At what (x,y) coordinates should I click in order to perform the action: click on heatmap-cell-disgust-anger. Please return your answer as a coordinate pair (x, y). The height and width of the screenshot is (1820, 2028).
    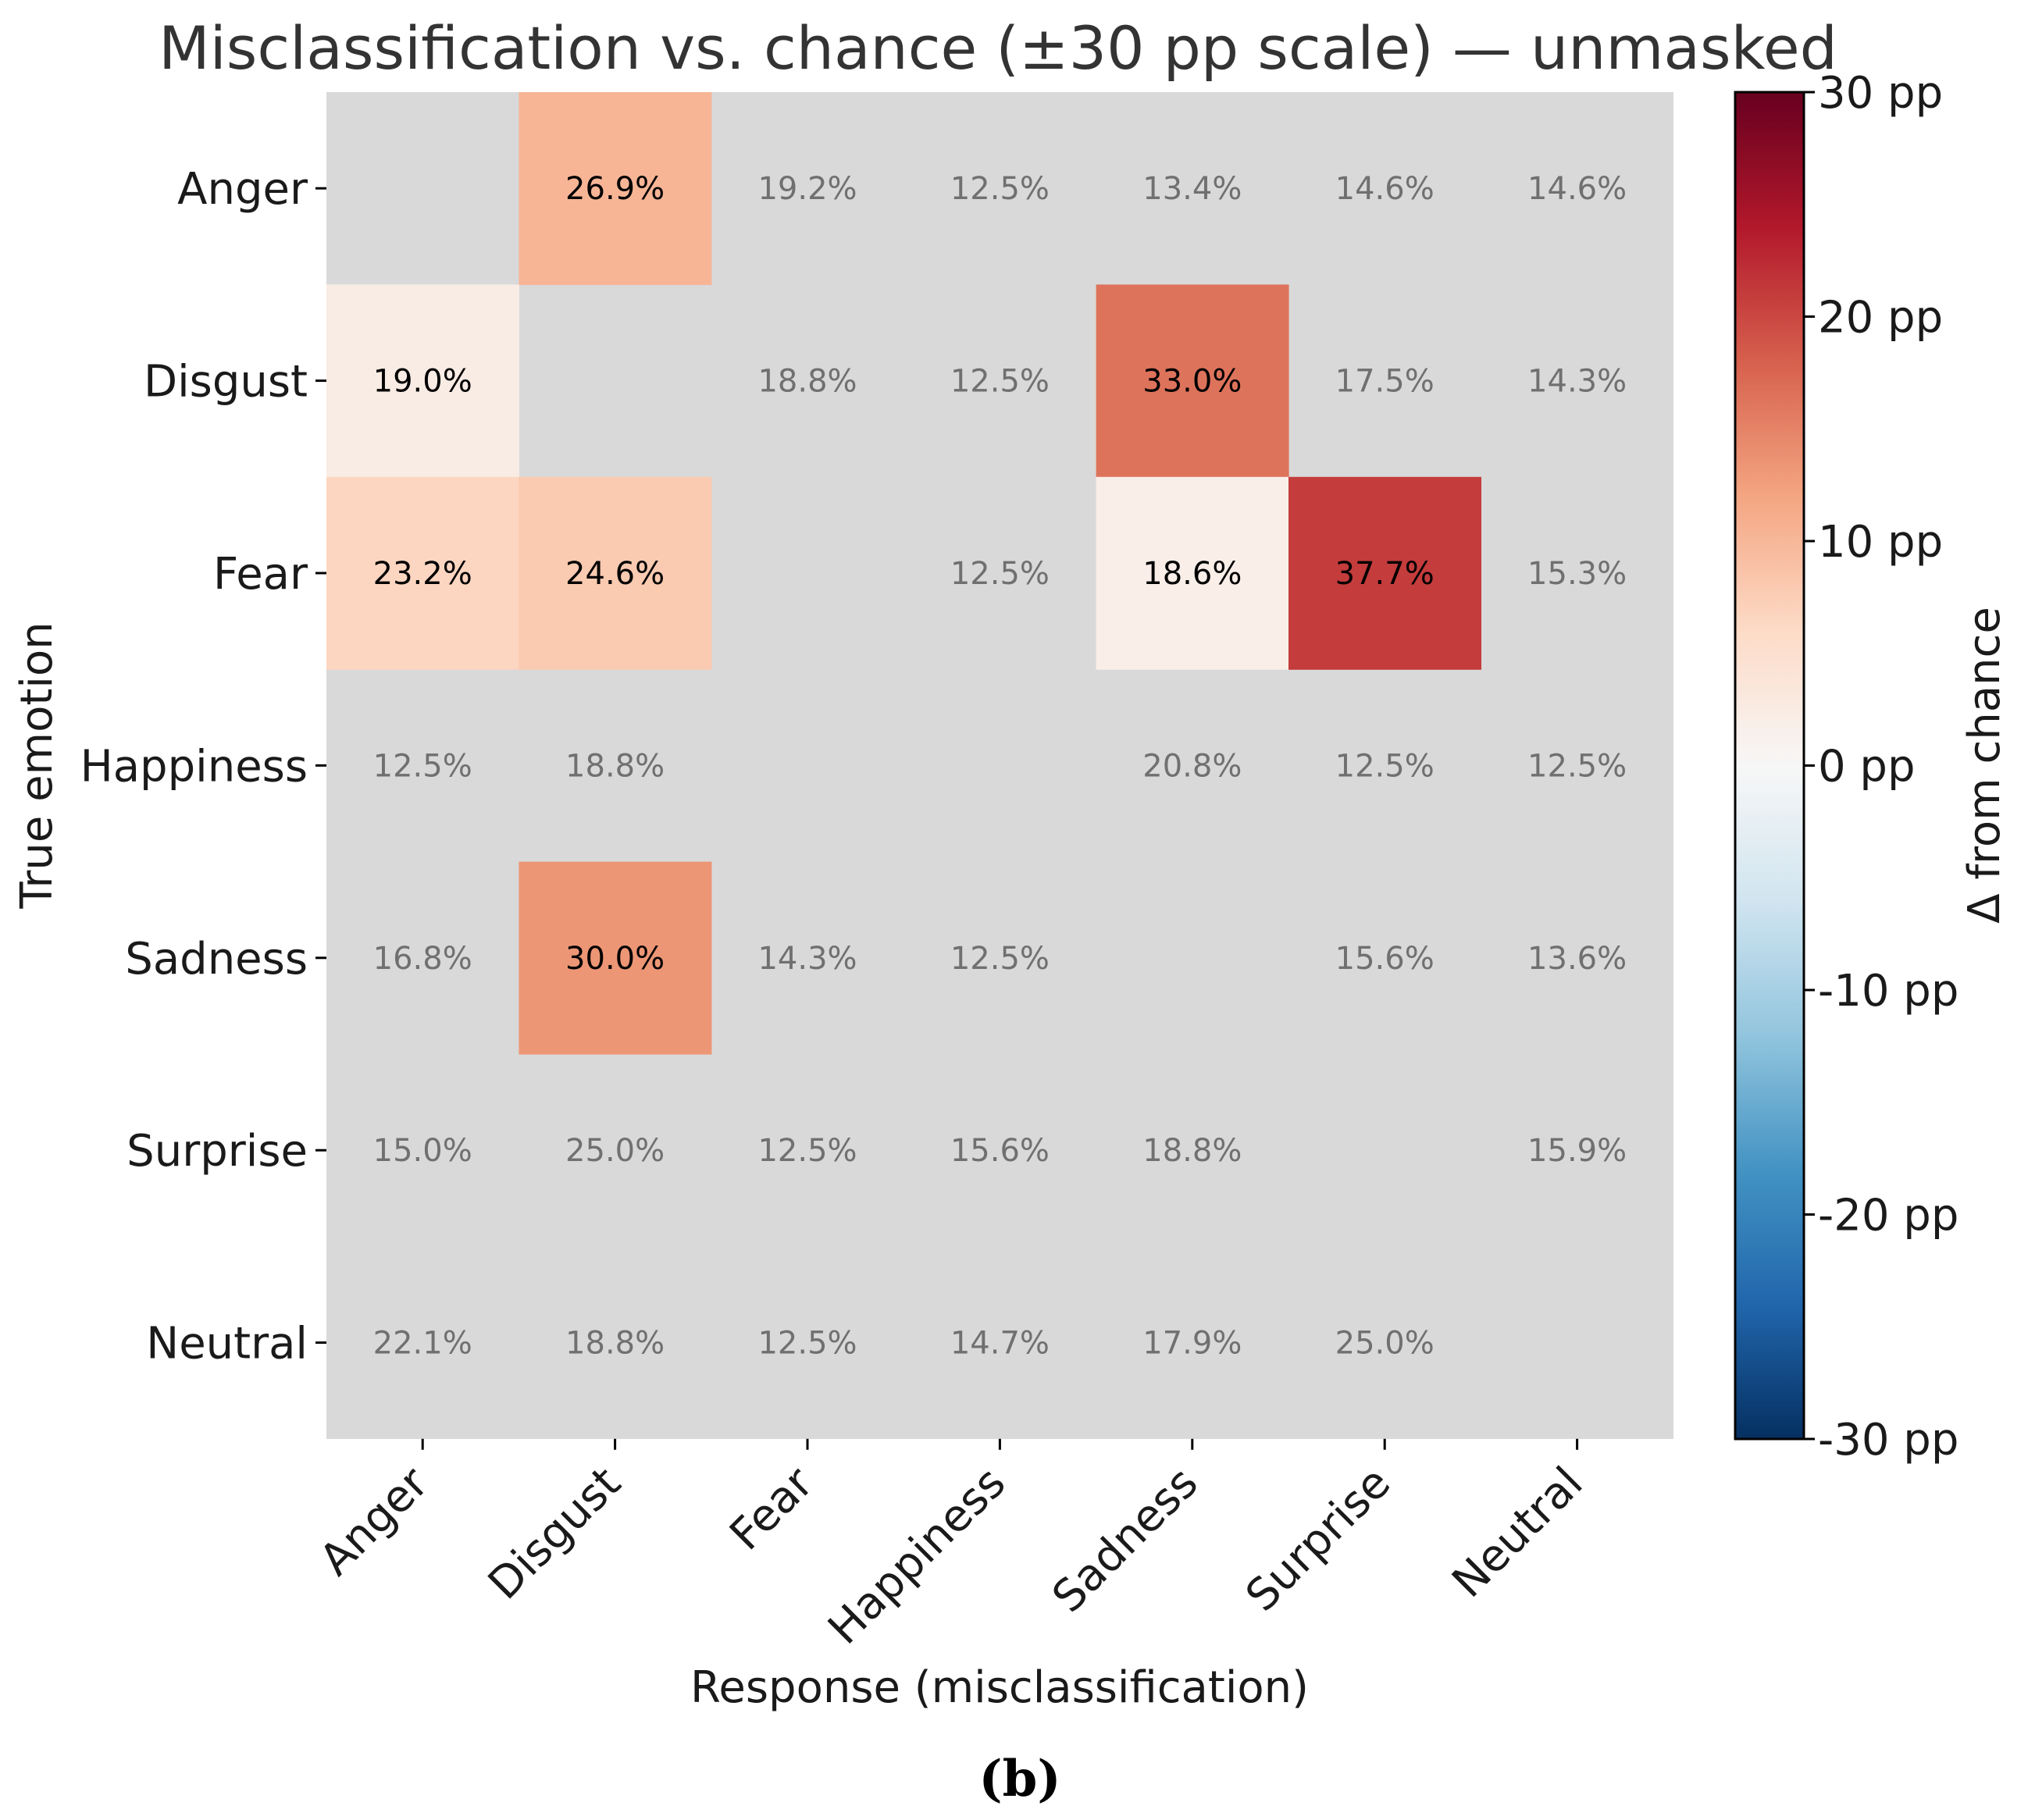
    Looking at the image, I should click on (423, 381).